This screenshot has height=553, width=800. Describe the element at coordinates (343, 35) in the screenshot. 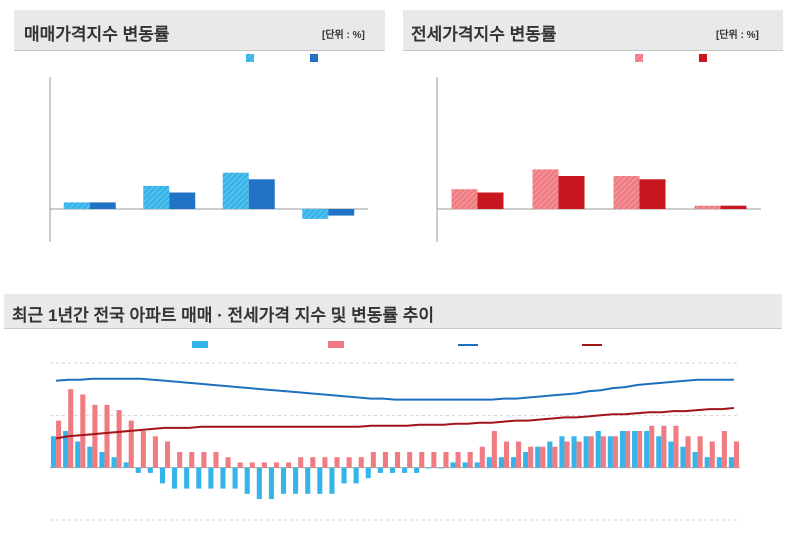

I see `sale-unit-label: [단위 : %]` at that location.